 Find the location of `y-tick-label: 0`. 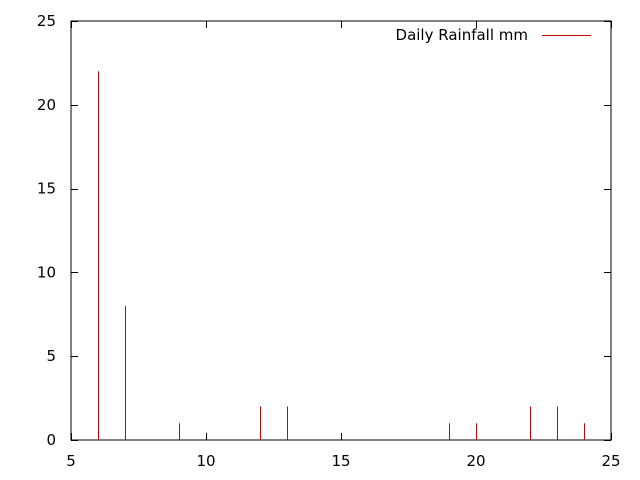

y-tick-label: 0 is located at coordinates (51, 440).